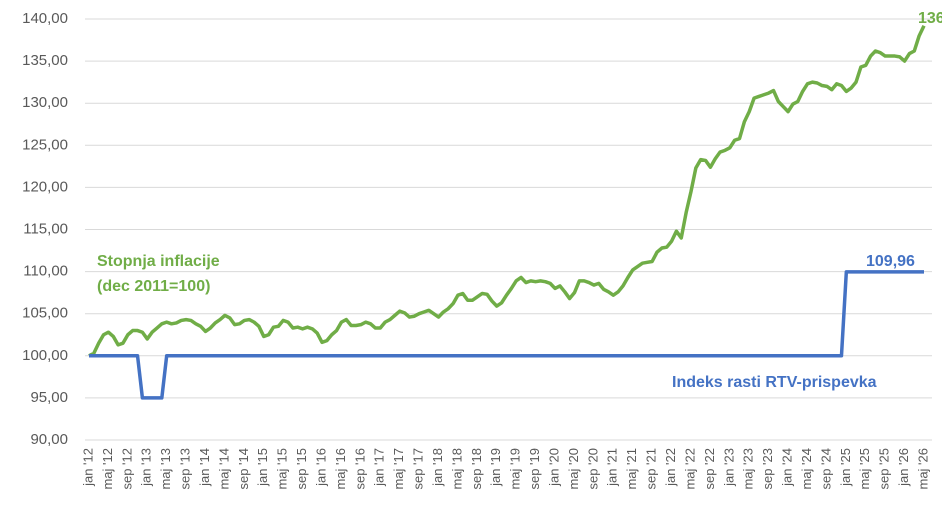 The height and width of the screenshot is (519, 942). Describe the element at coordinates (930, 18) in the screenshot. I see `annotation: 136,00` at that location.